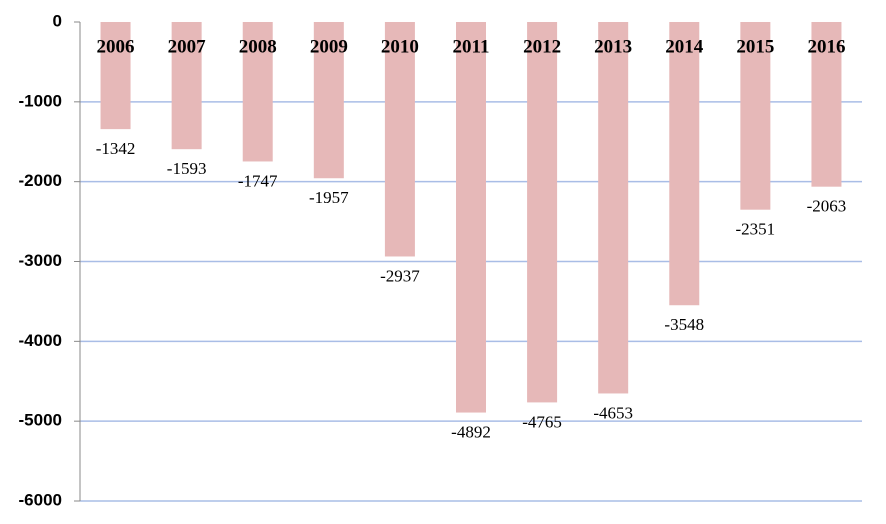  I want to click on x-tick-label: 2010, so click(400, 46).